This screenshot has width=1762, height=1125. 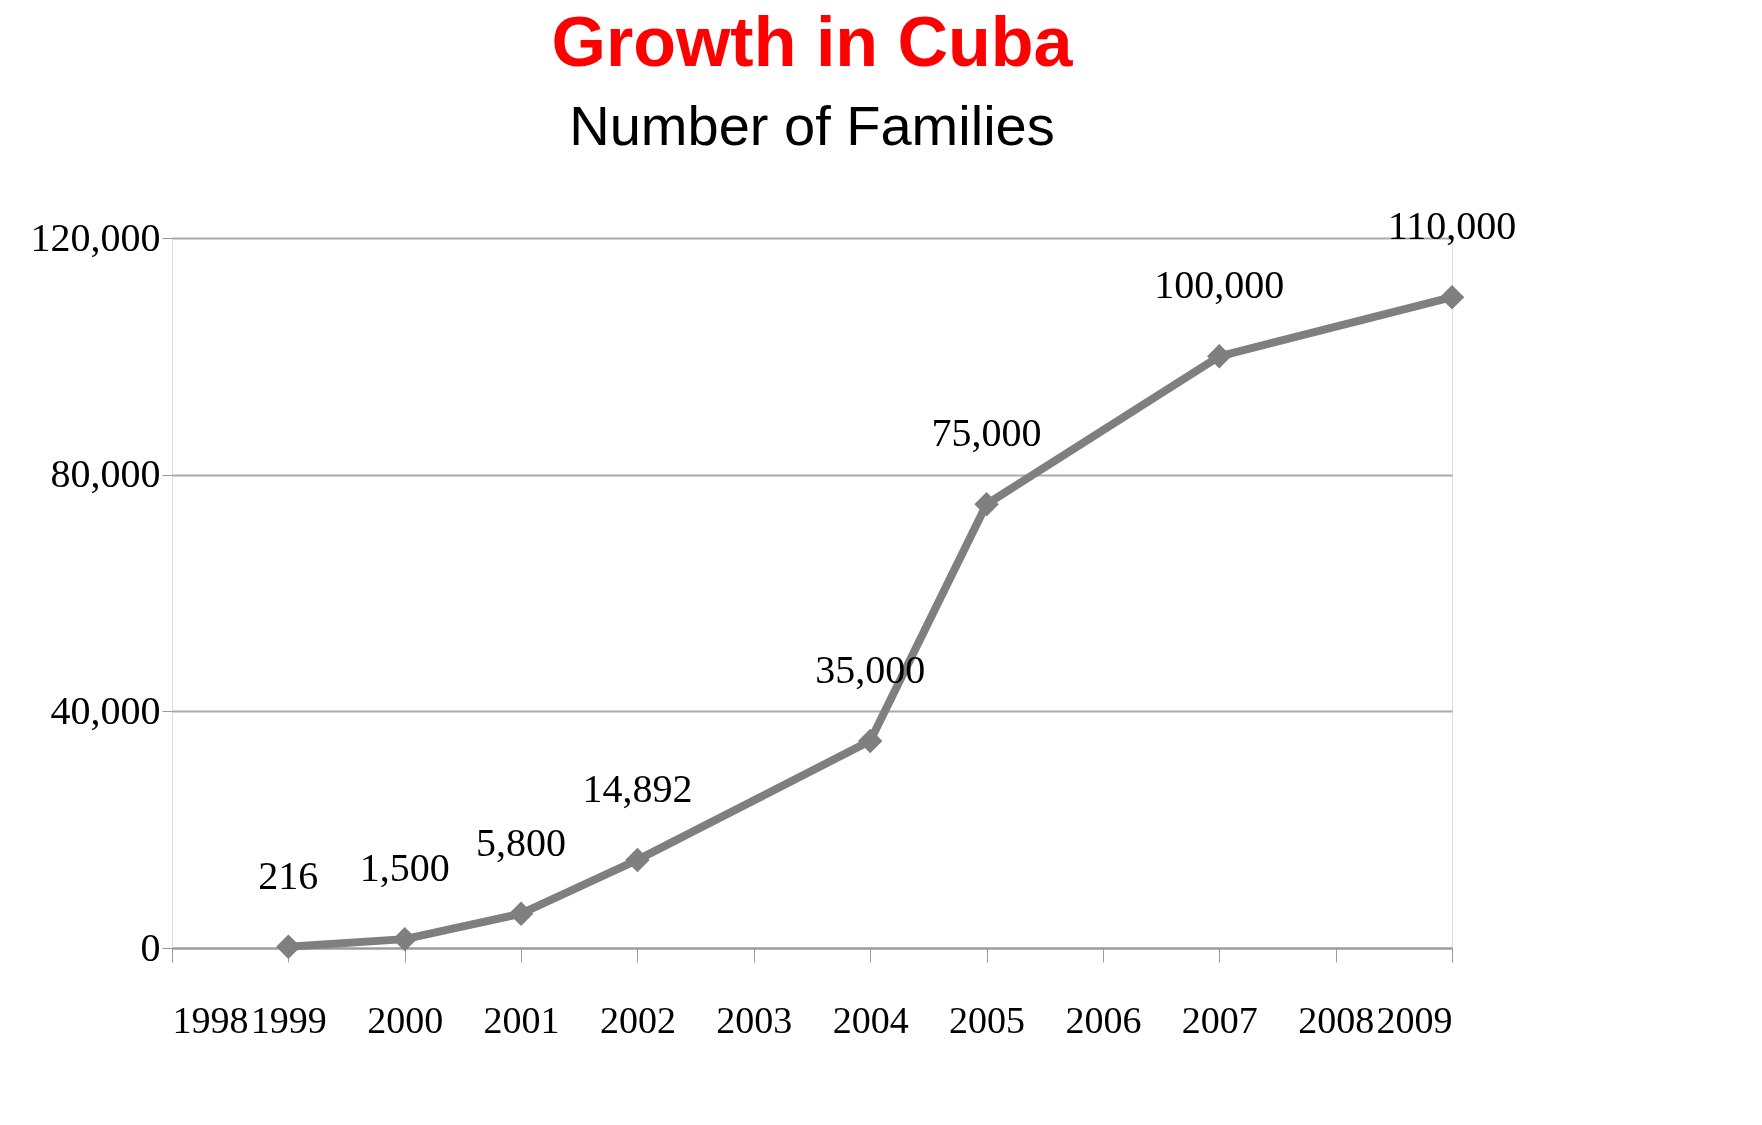 What do you see at coordinates (986, 433) in the screenshot?
I see `data-label: 75,000` at bounding box center [986, 433].